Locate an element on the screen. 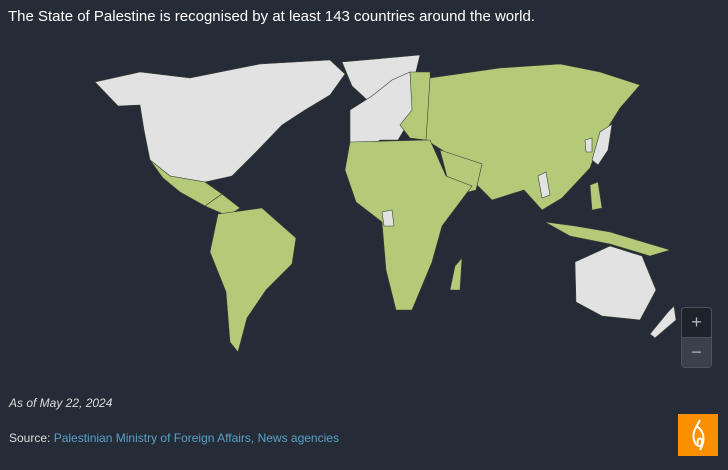 This screenshot has height=470, width=728. zoom-in-button: + is located at coordinates (696, 322).